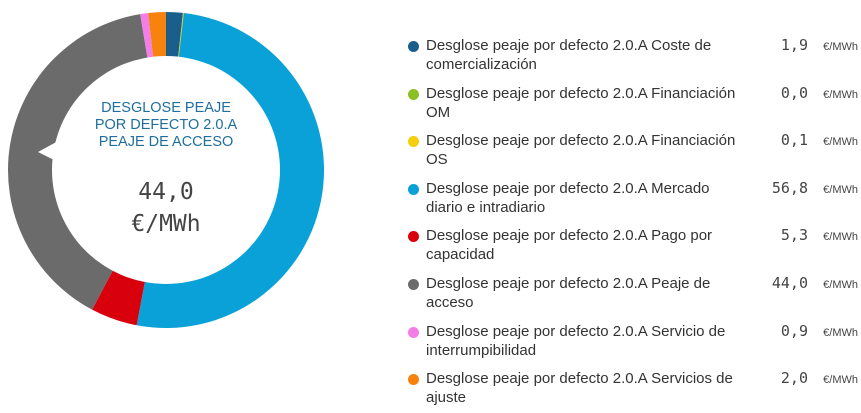  What do you see at coordinates (794, 45) in the screenshot?
I see `legend-value: 1,9` at bounding box center [794, 45].